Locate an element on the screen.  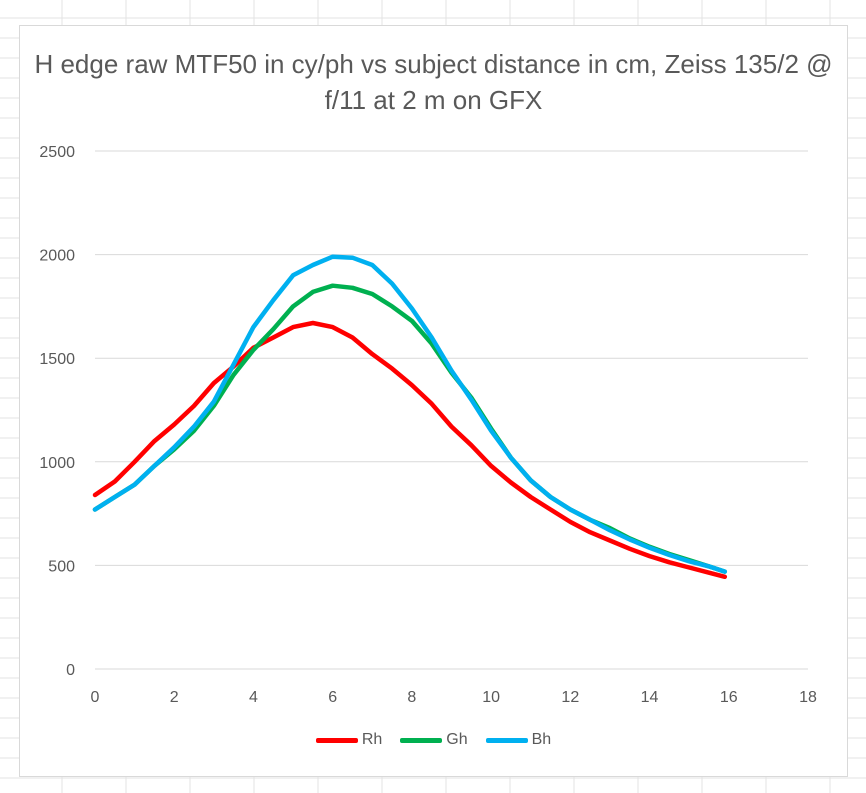
legend-label: Rh is located at coordinates (372, 739).